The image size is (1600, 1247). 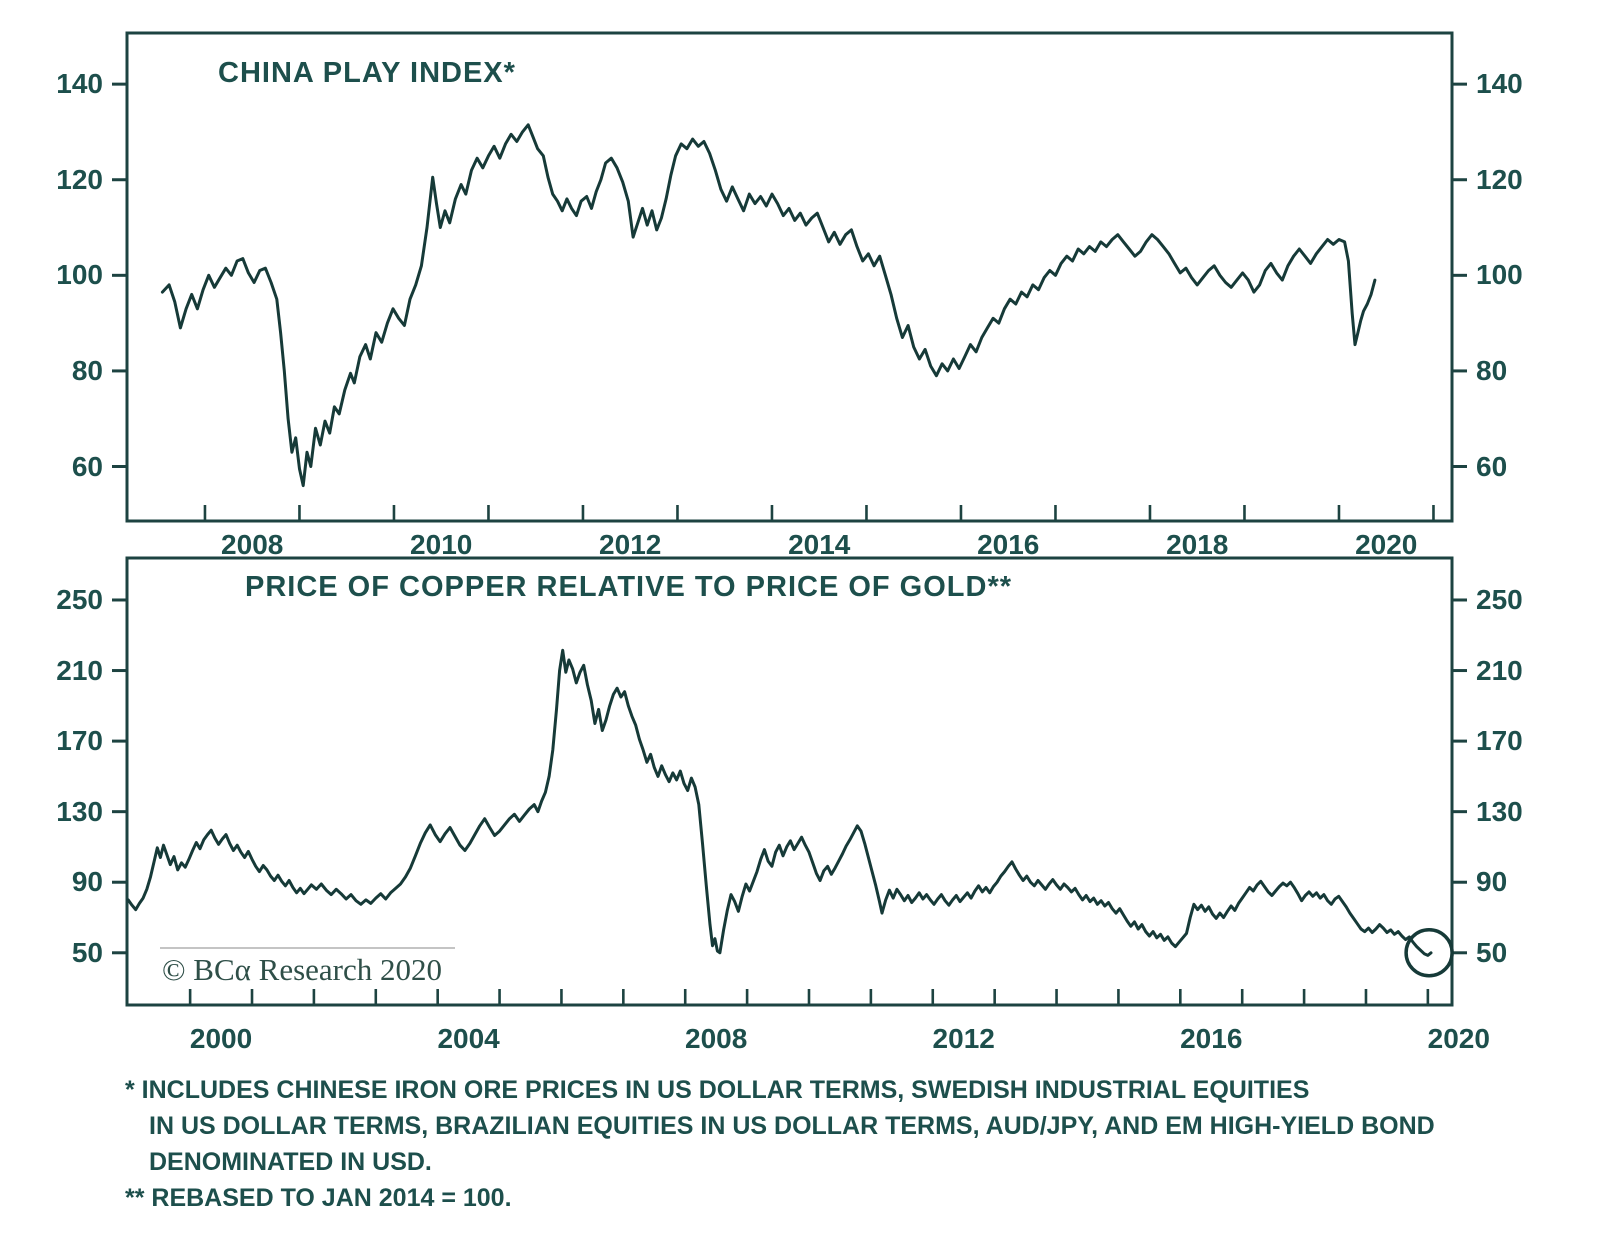 I want to click on footnote-line-3: DENOMINATED IN USD., so click(x=290, y=1162).